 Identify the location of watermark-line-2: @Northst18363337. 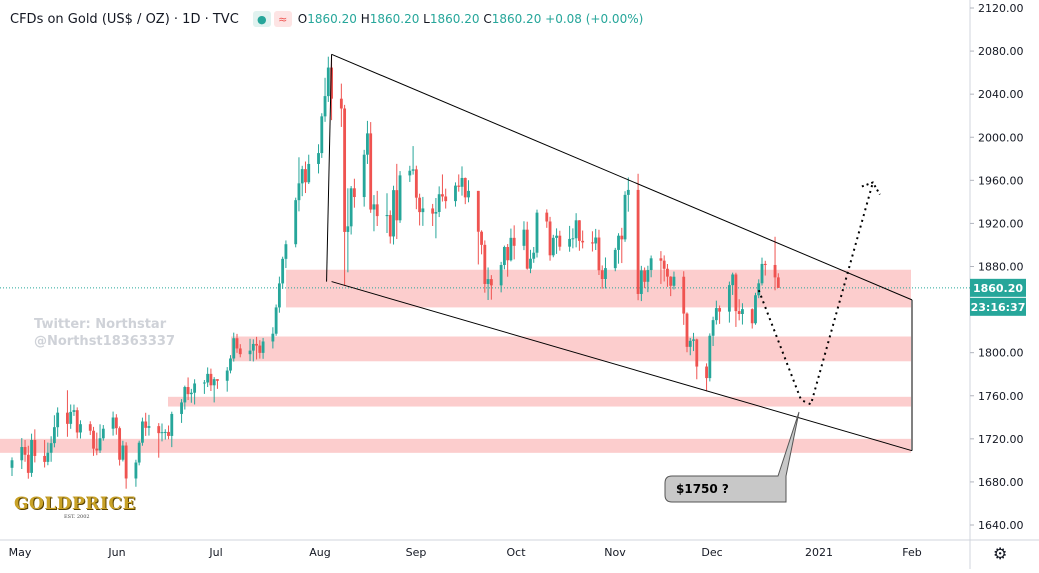
(105, 341).